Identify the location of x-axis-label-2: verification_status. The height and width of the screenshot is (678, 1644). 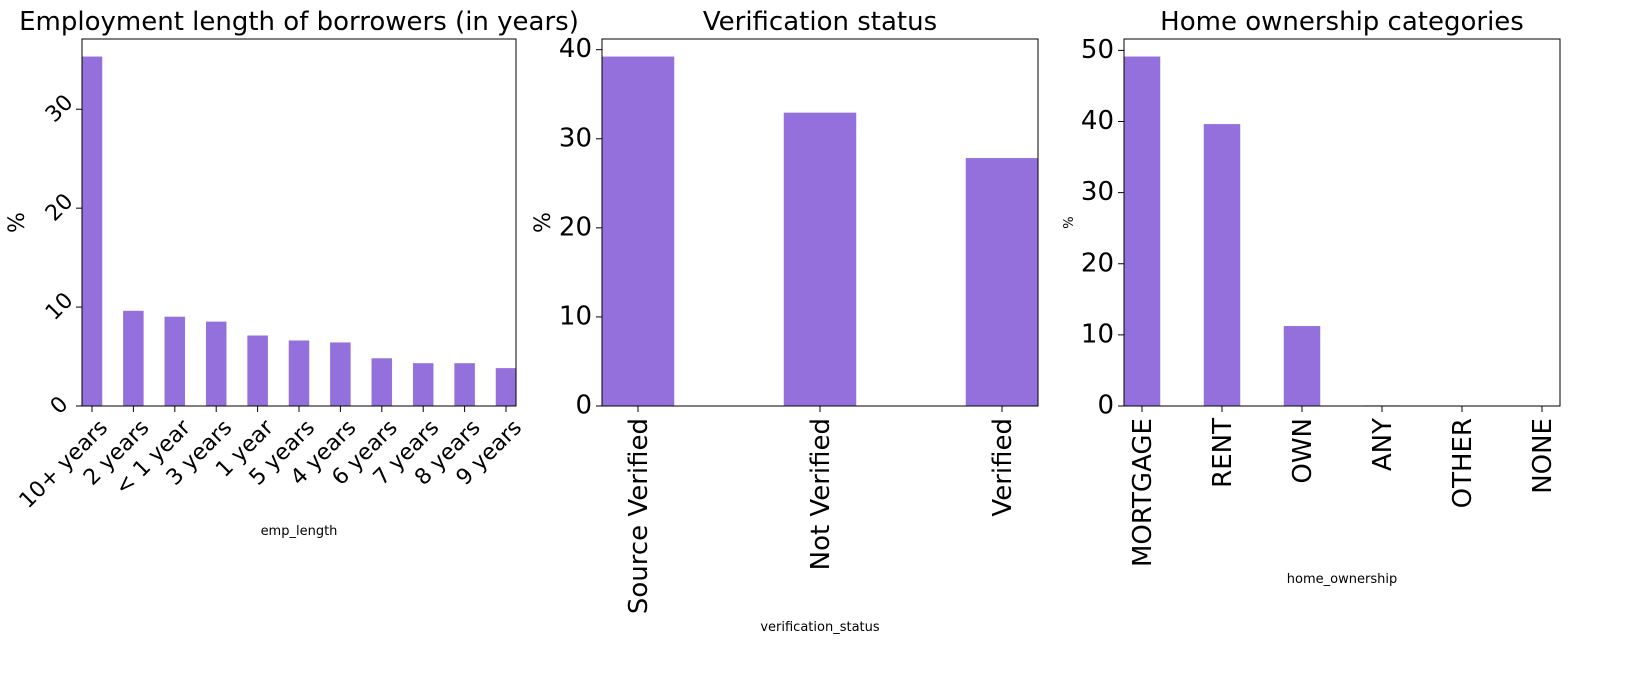
(820, 627).